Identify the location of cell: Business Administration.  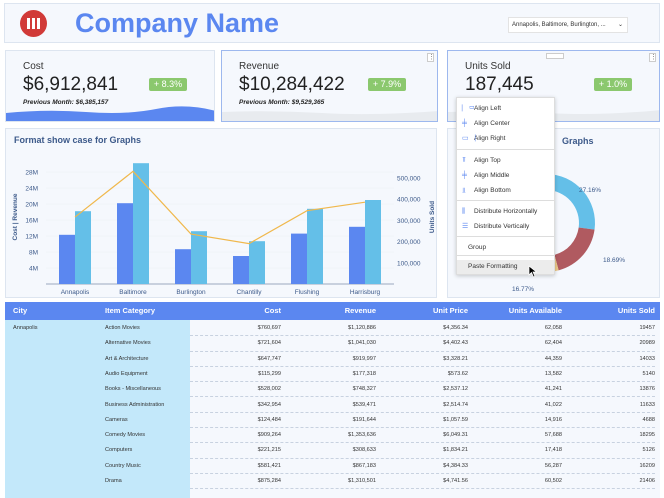
(135, 404).